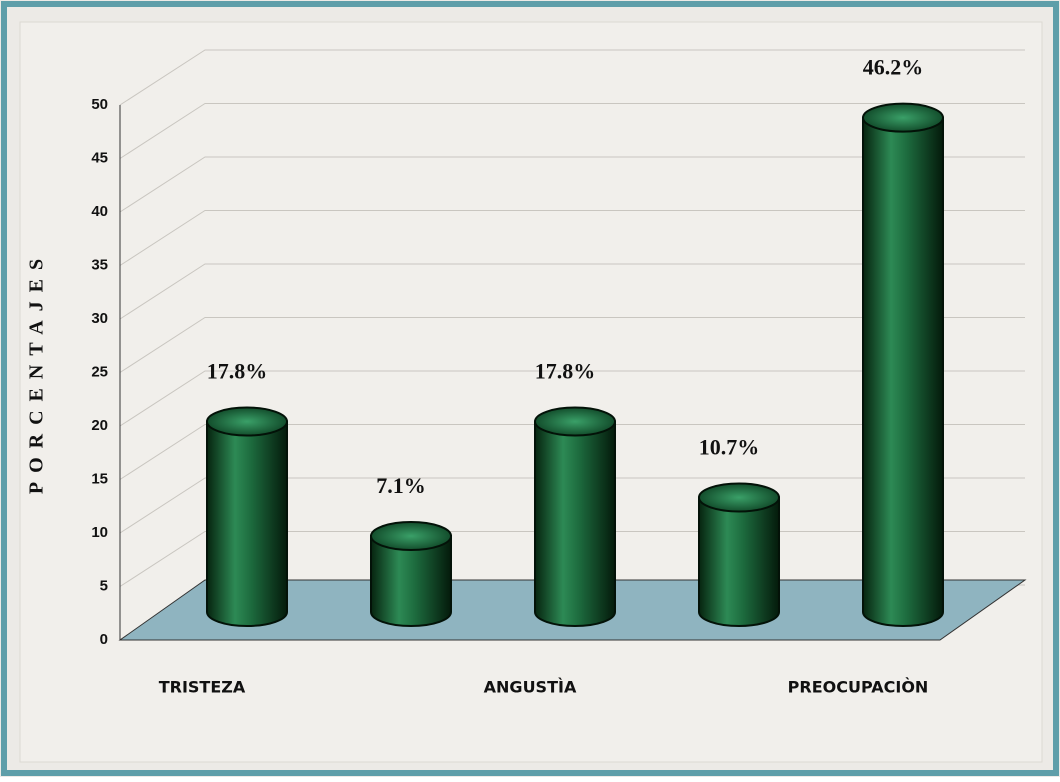  Describe the element at coordinates (99, 371) in the screenshot. I see `y-tick-label: 25` at that location.